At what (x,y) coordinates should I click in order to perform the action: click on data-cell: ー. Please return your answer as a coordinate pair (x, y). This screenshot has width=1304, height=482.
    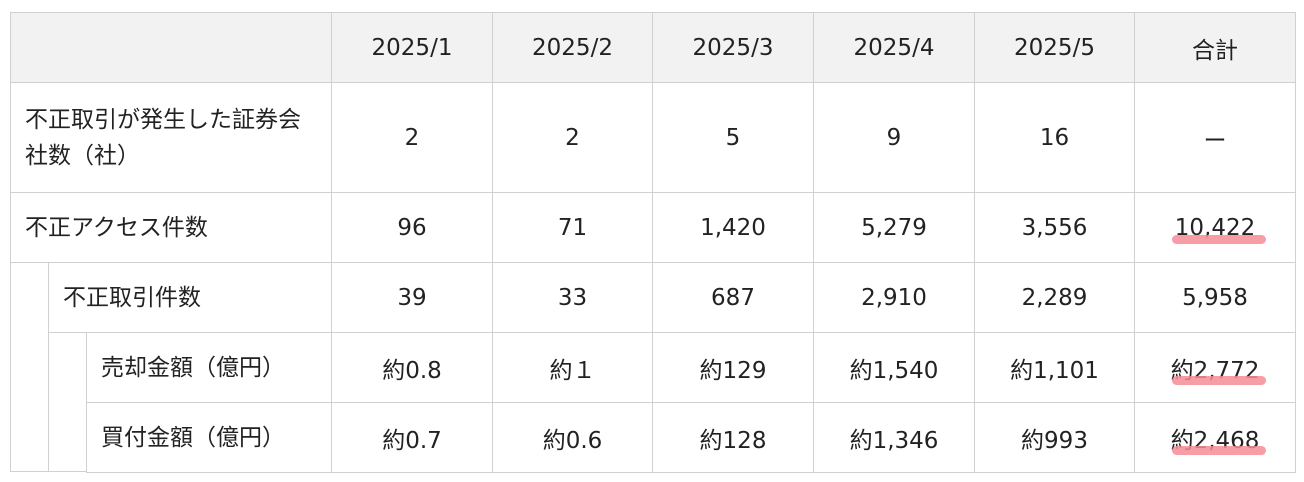
    Looking at the image, I should click on (1215, 137).